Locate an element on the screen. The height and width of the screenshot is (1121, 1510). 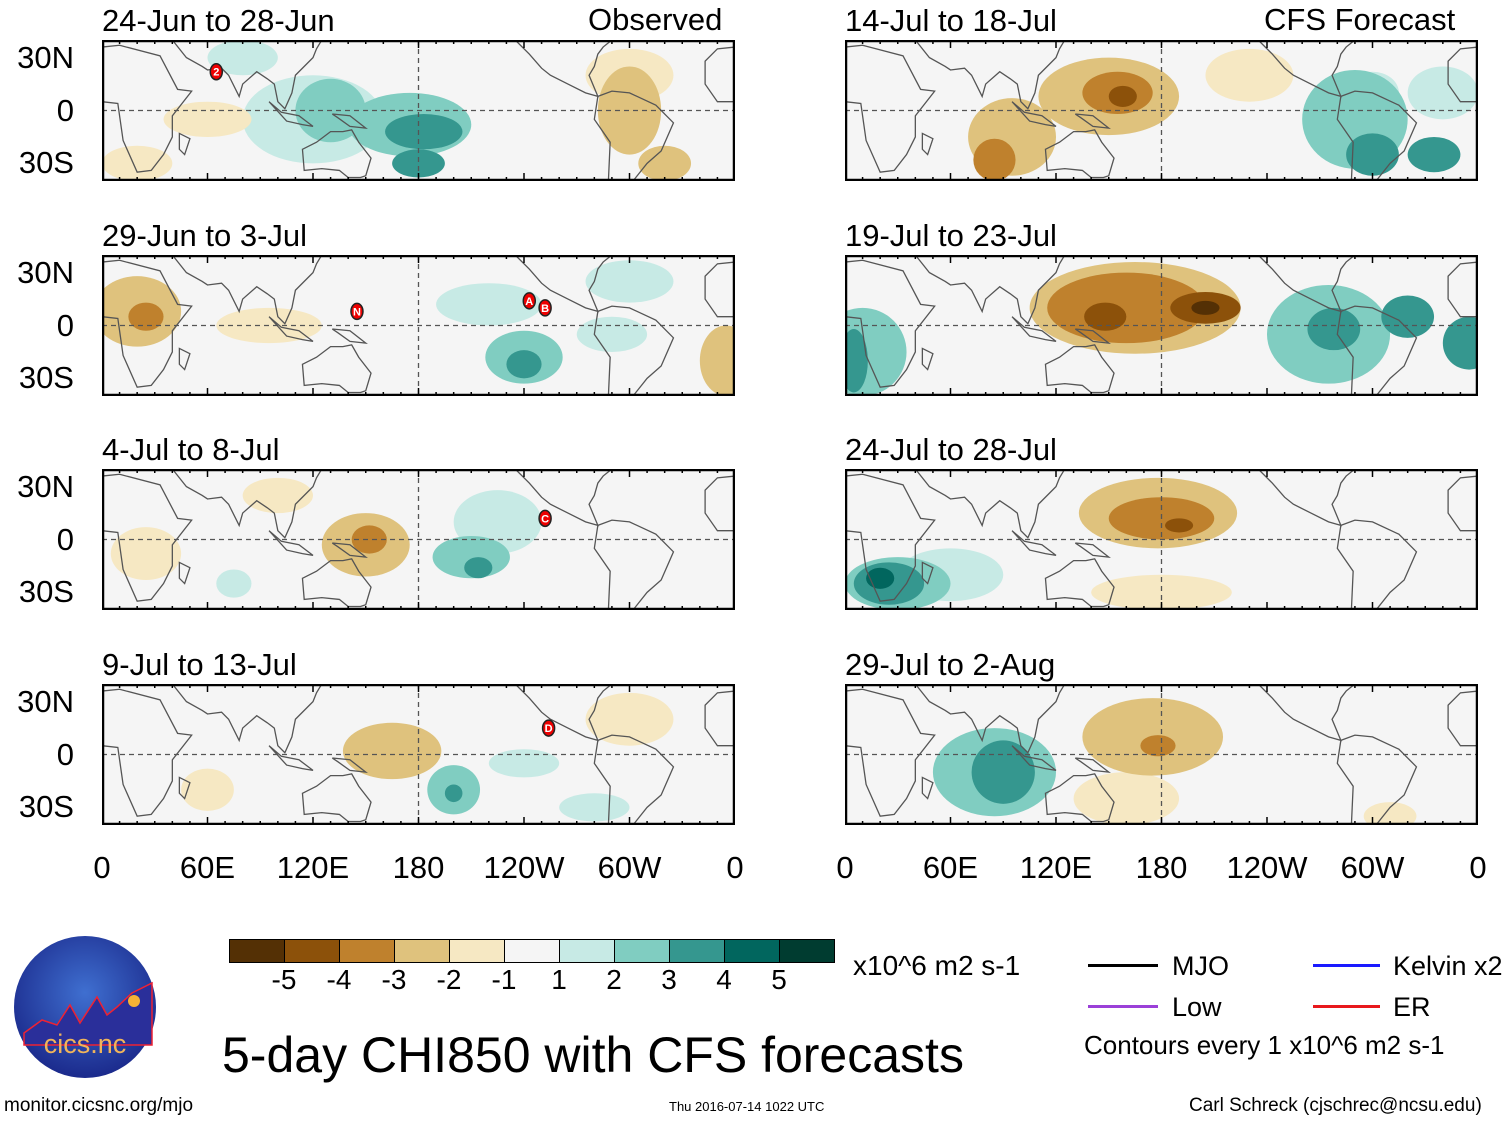
svg-text: C is located at coordinates (545, 519).